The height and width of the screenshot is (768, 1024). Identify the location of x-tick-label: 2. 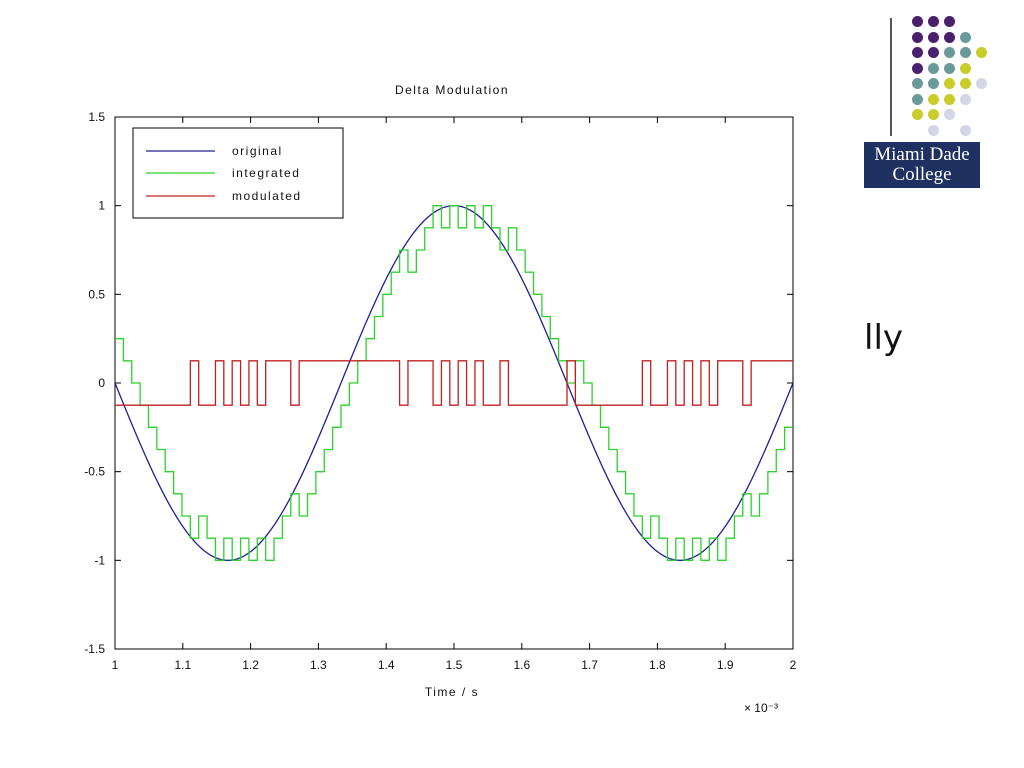
(793, 665).